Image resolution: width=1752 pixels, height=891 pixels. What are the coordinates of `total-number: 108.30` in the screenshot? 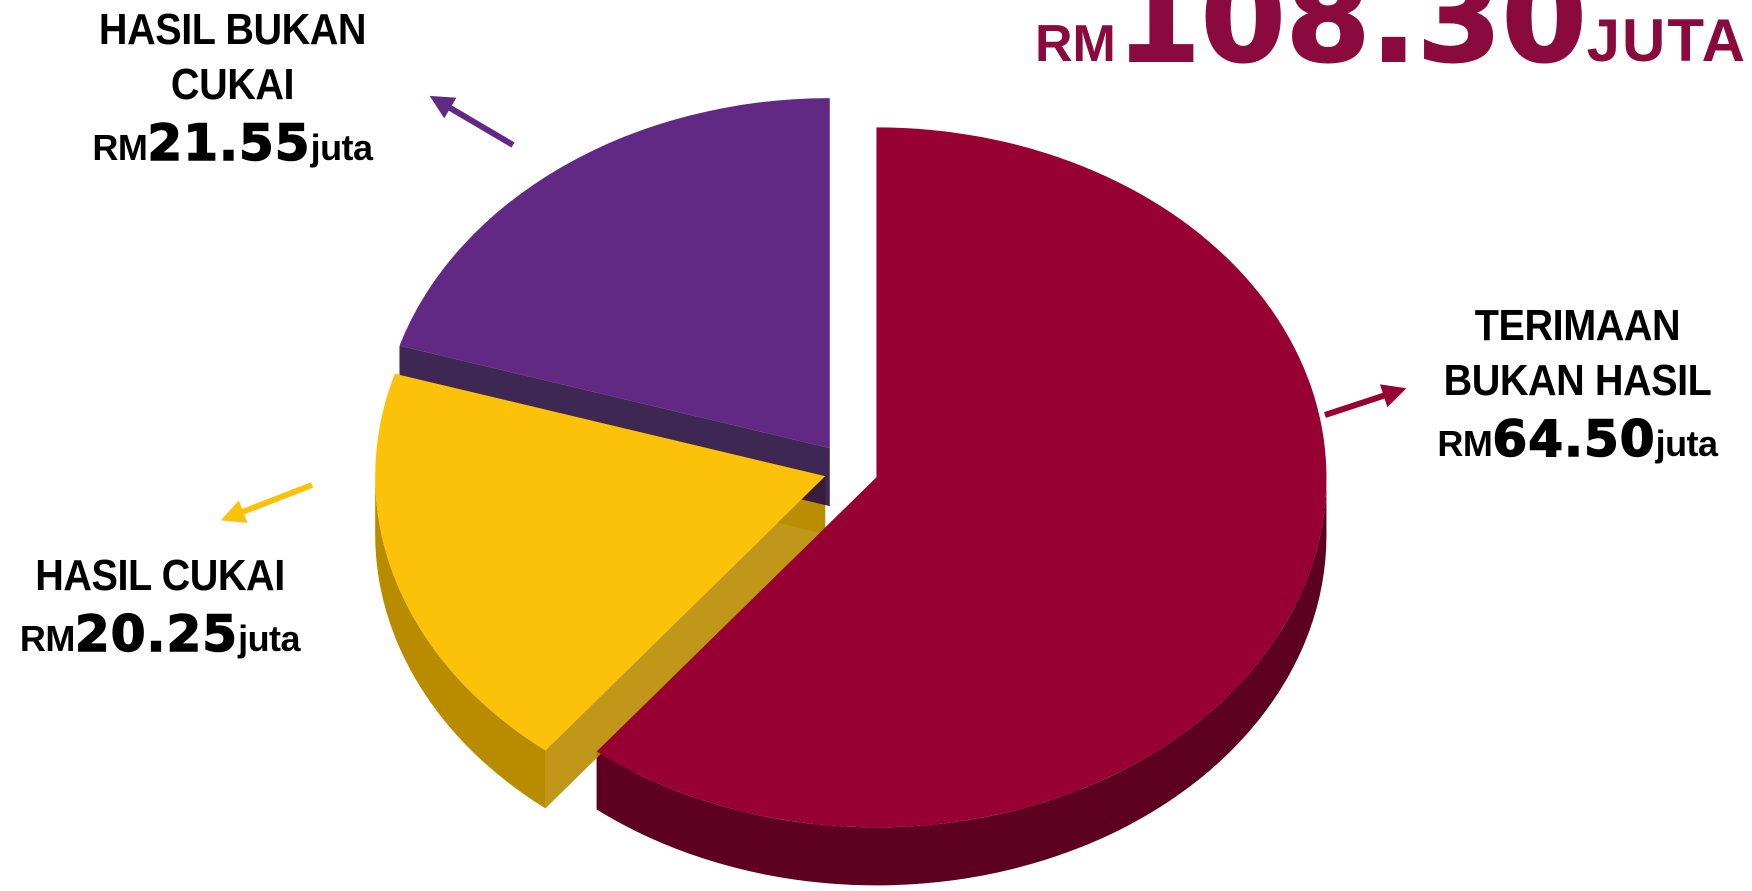 It's located at (1351, 45).